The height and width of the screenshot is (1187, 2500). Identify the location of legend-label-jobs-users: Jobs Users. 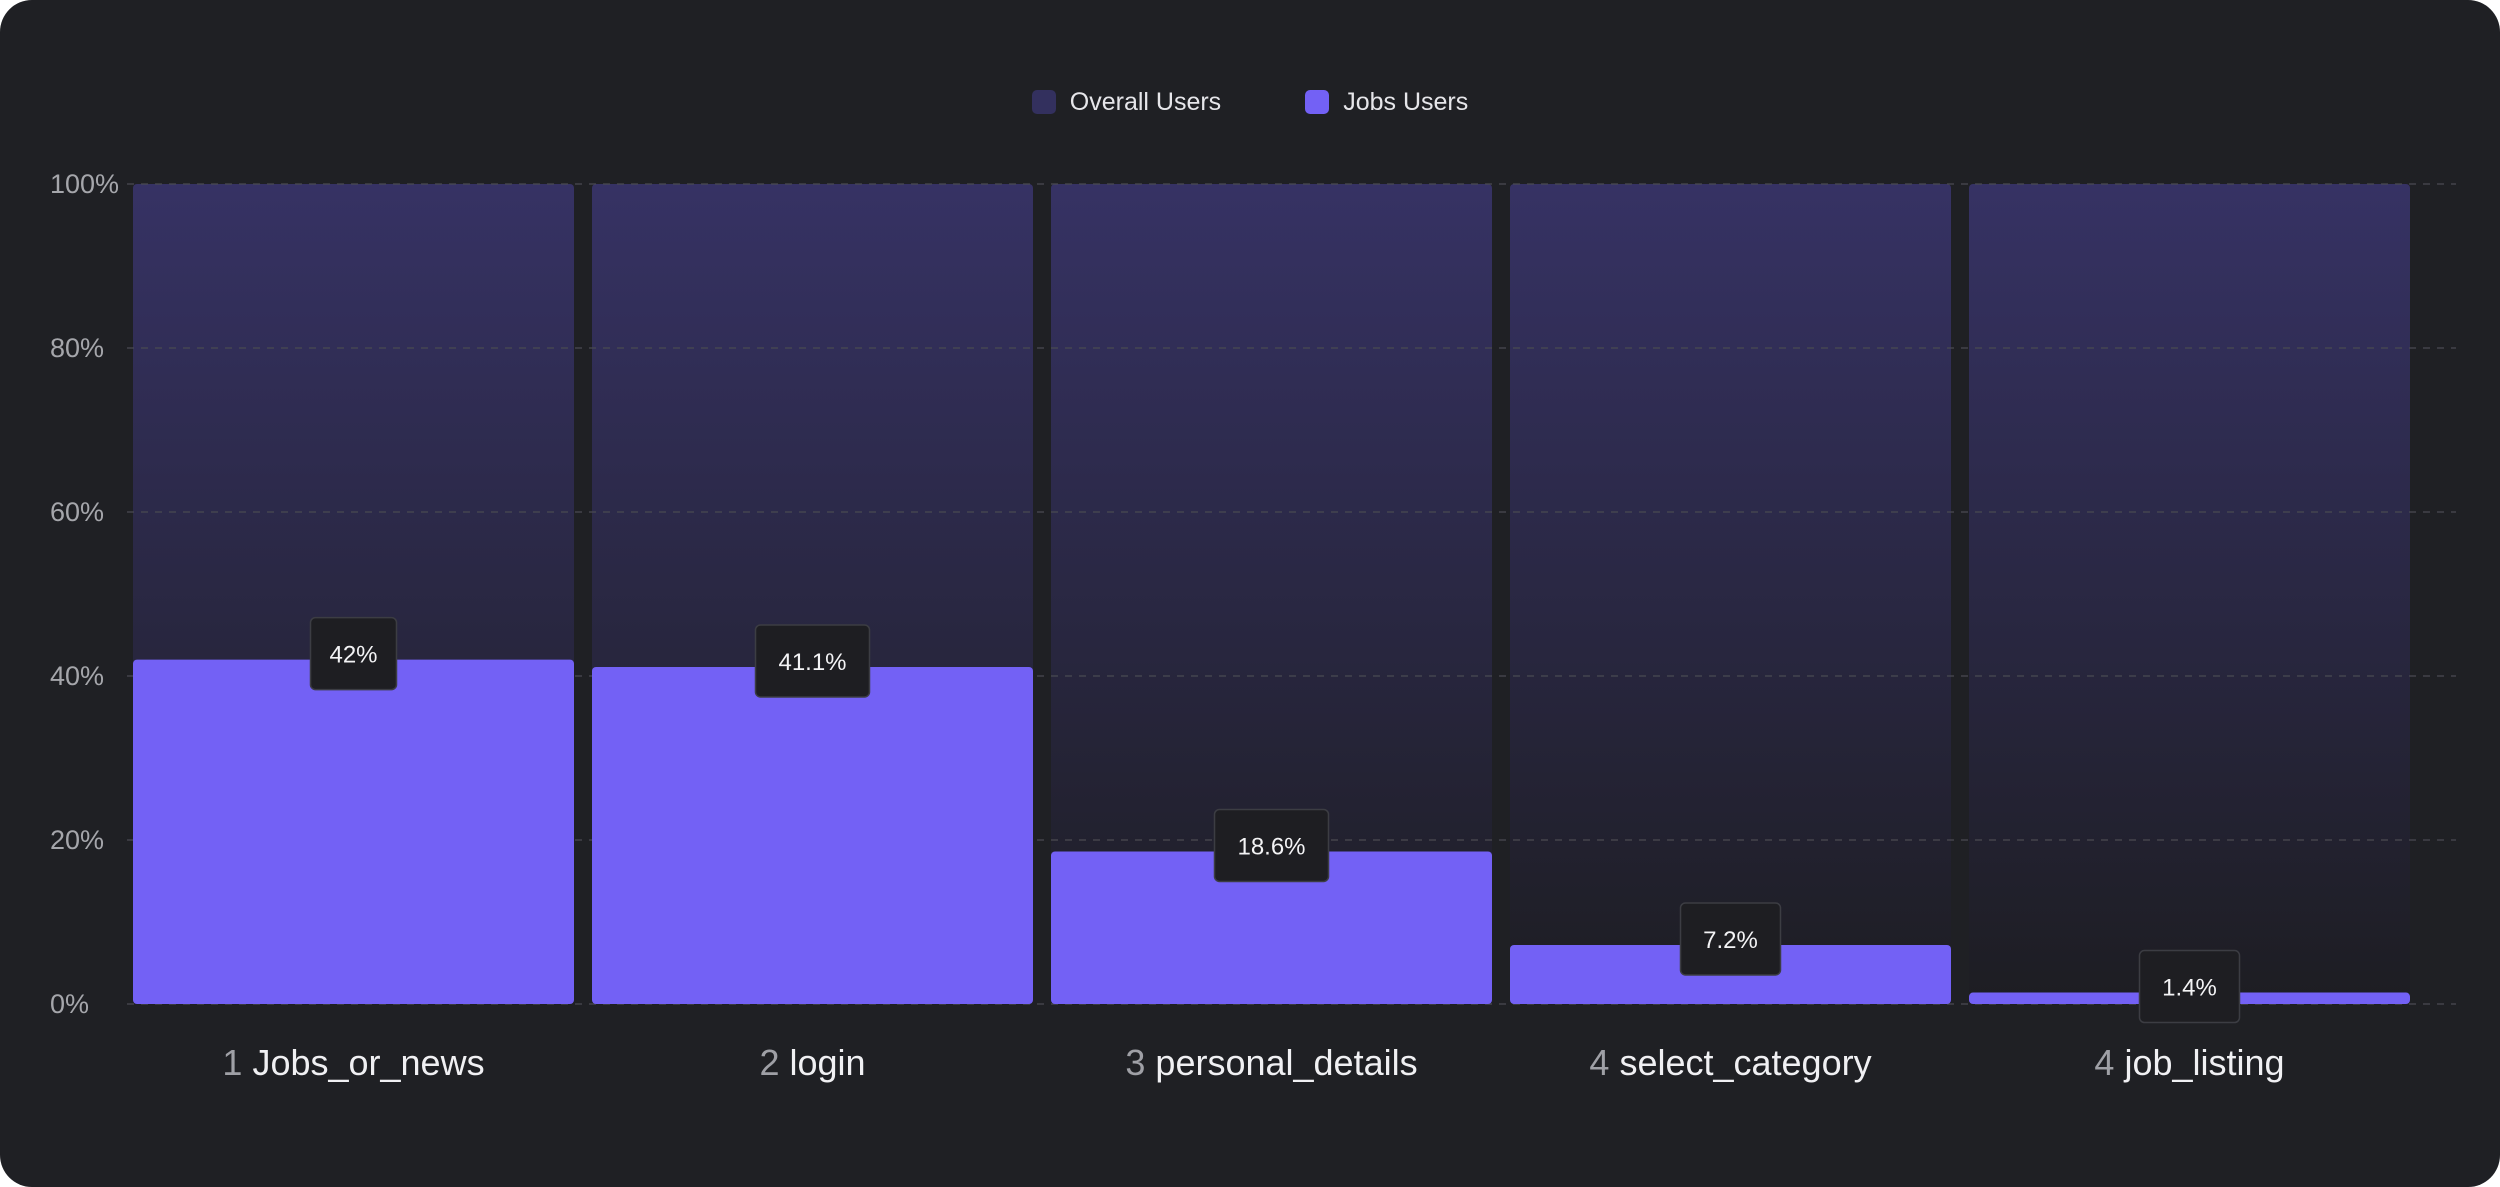
(1406, 101).